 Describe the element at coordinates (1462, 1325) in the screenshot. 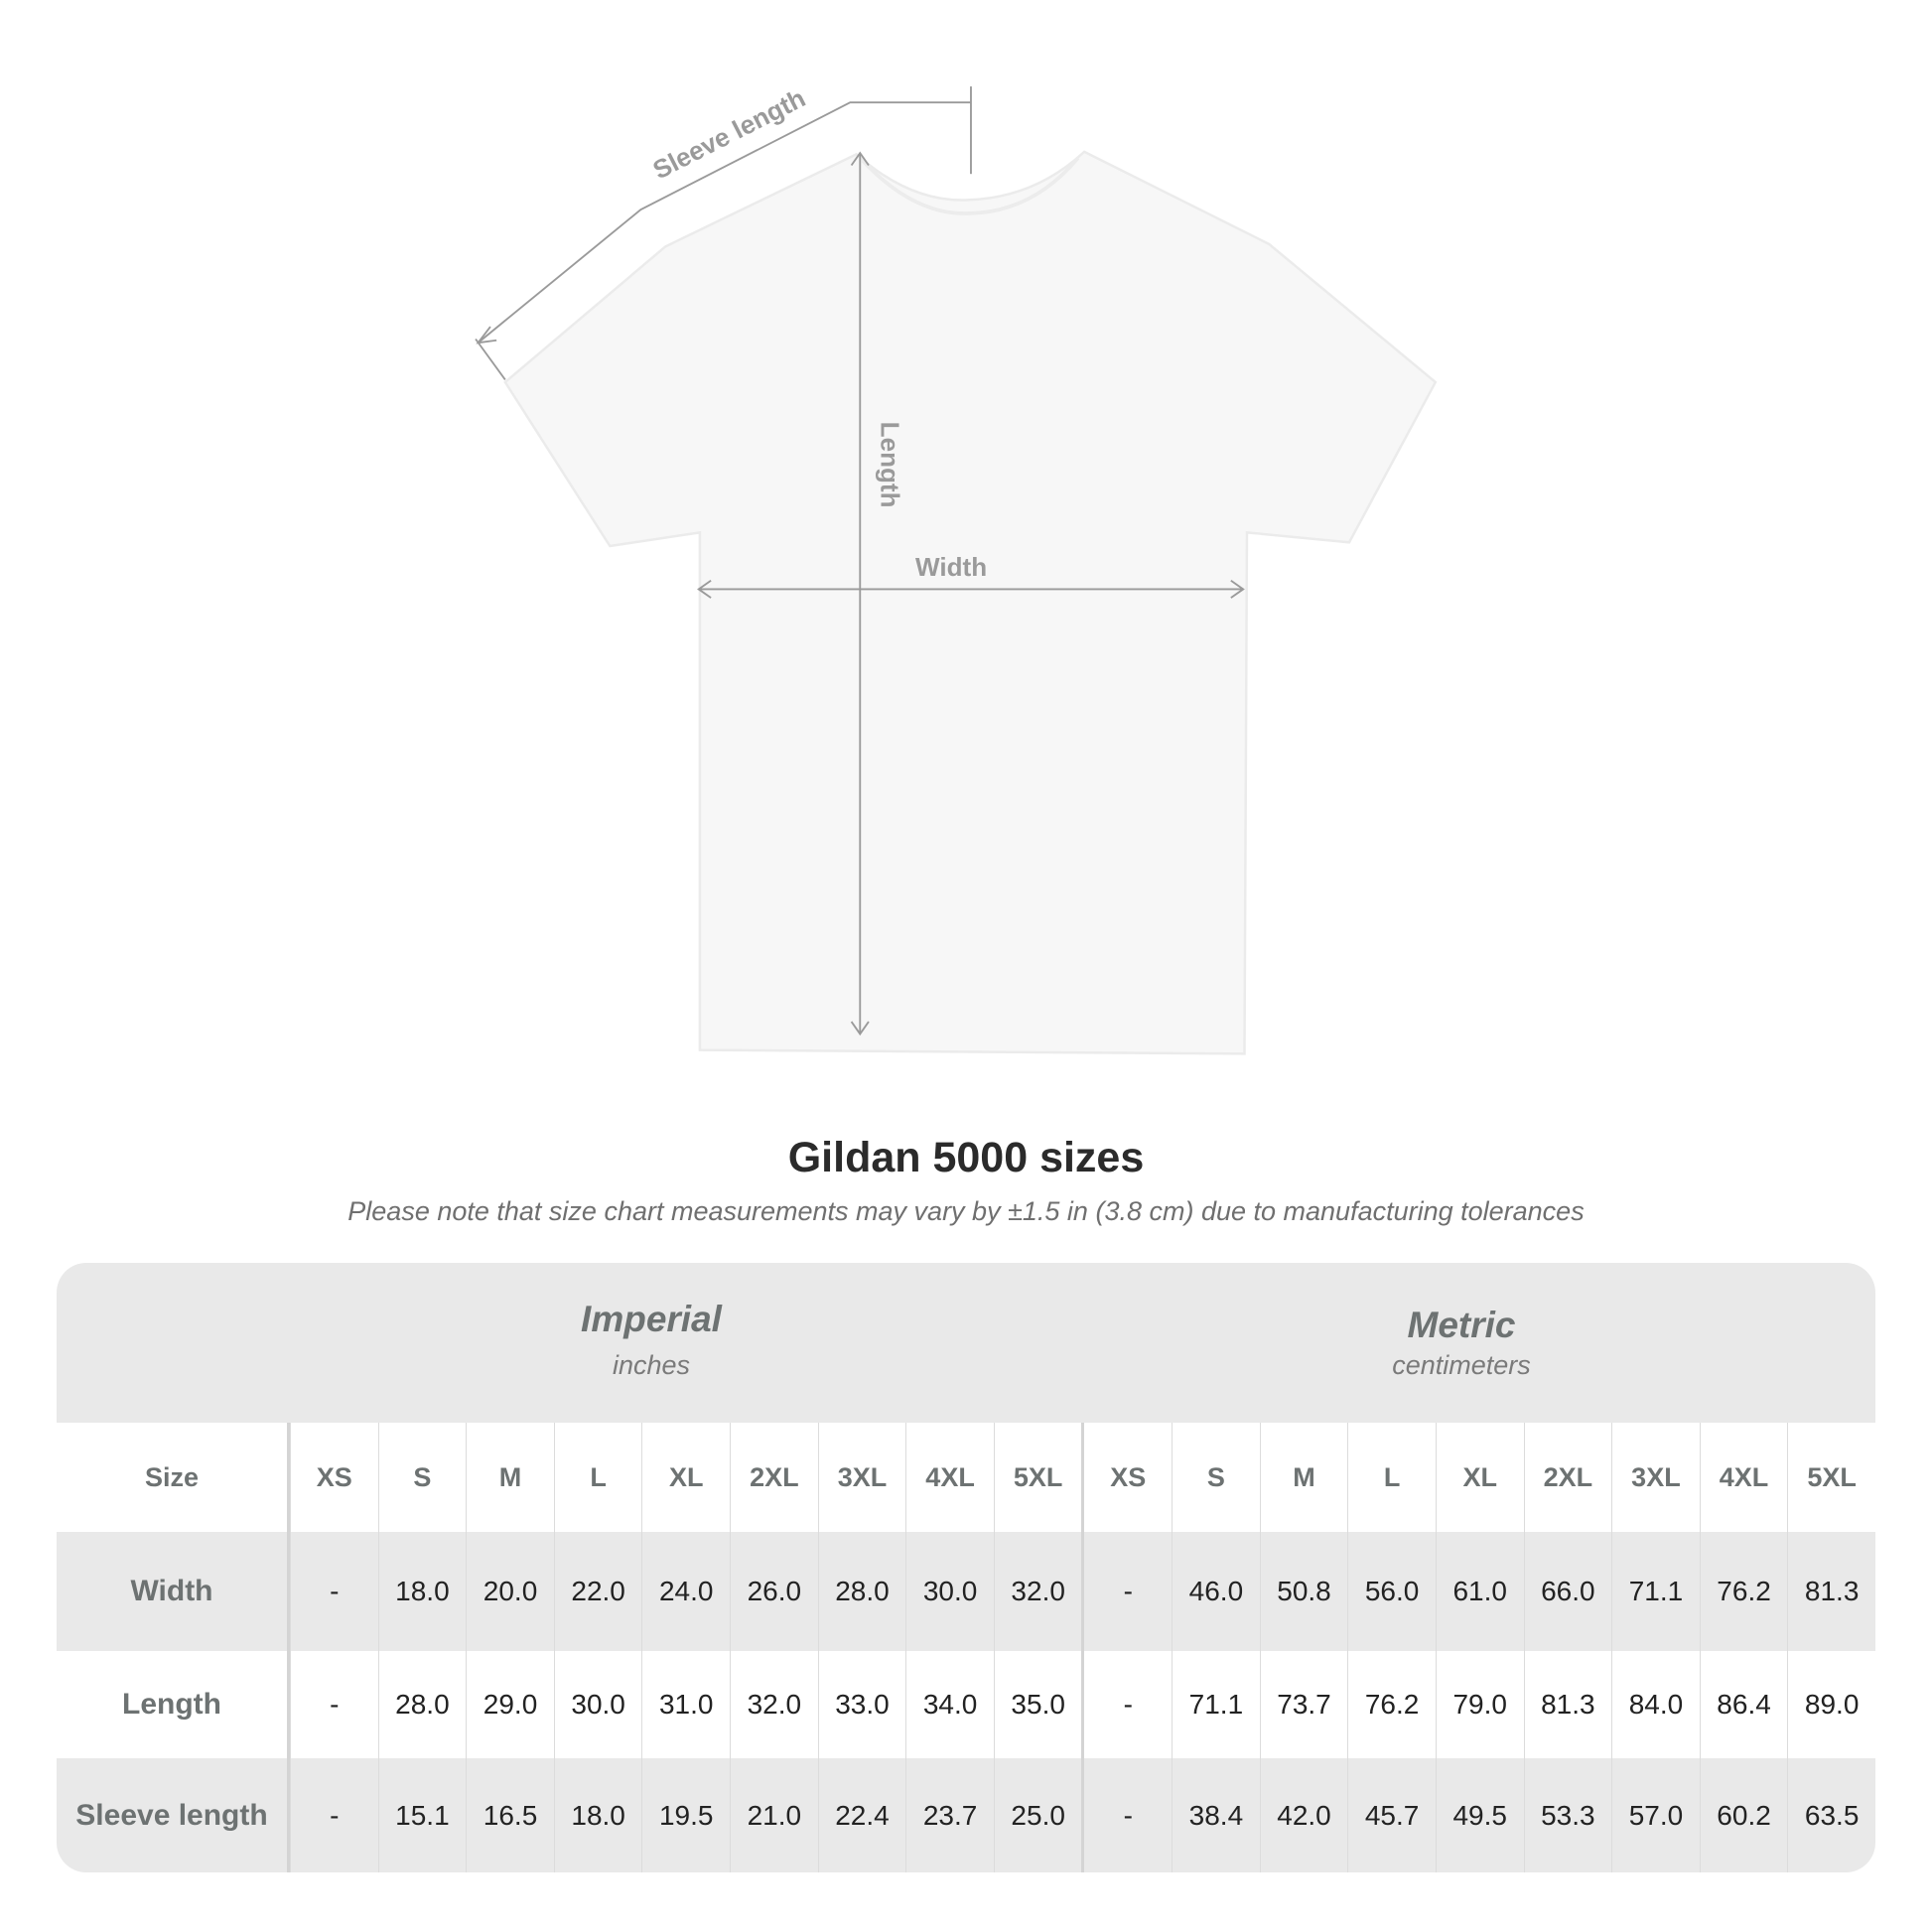

I see `metric-title: Metric` at that location.